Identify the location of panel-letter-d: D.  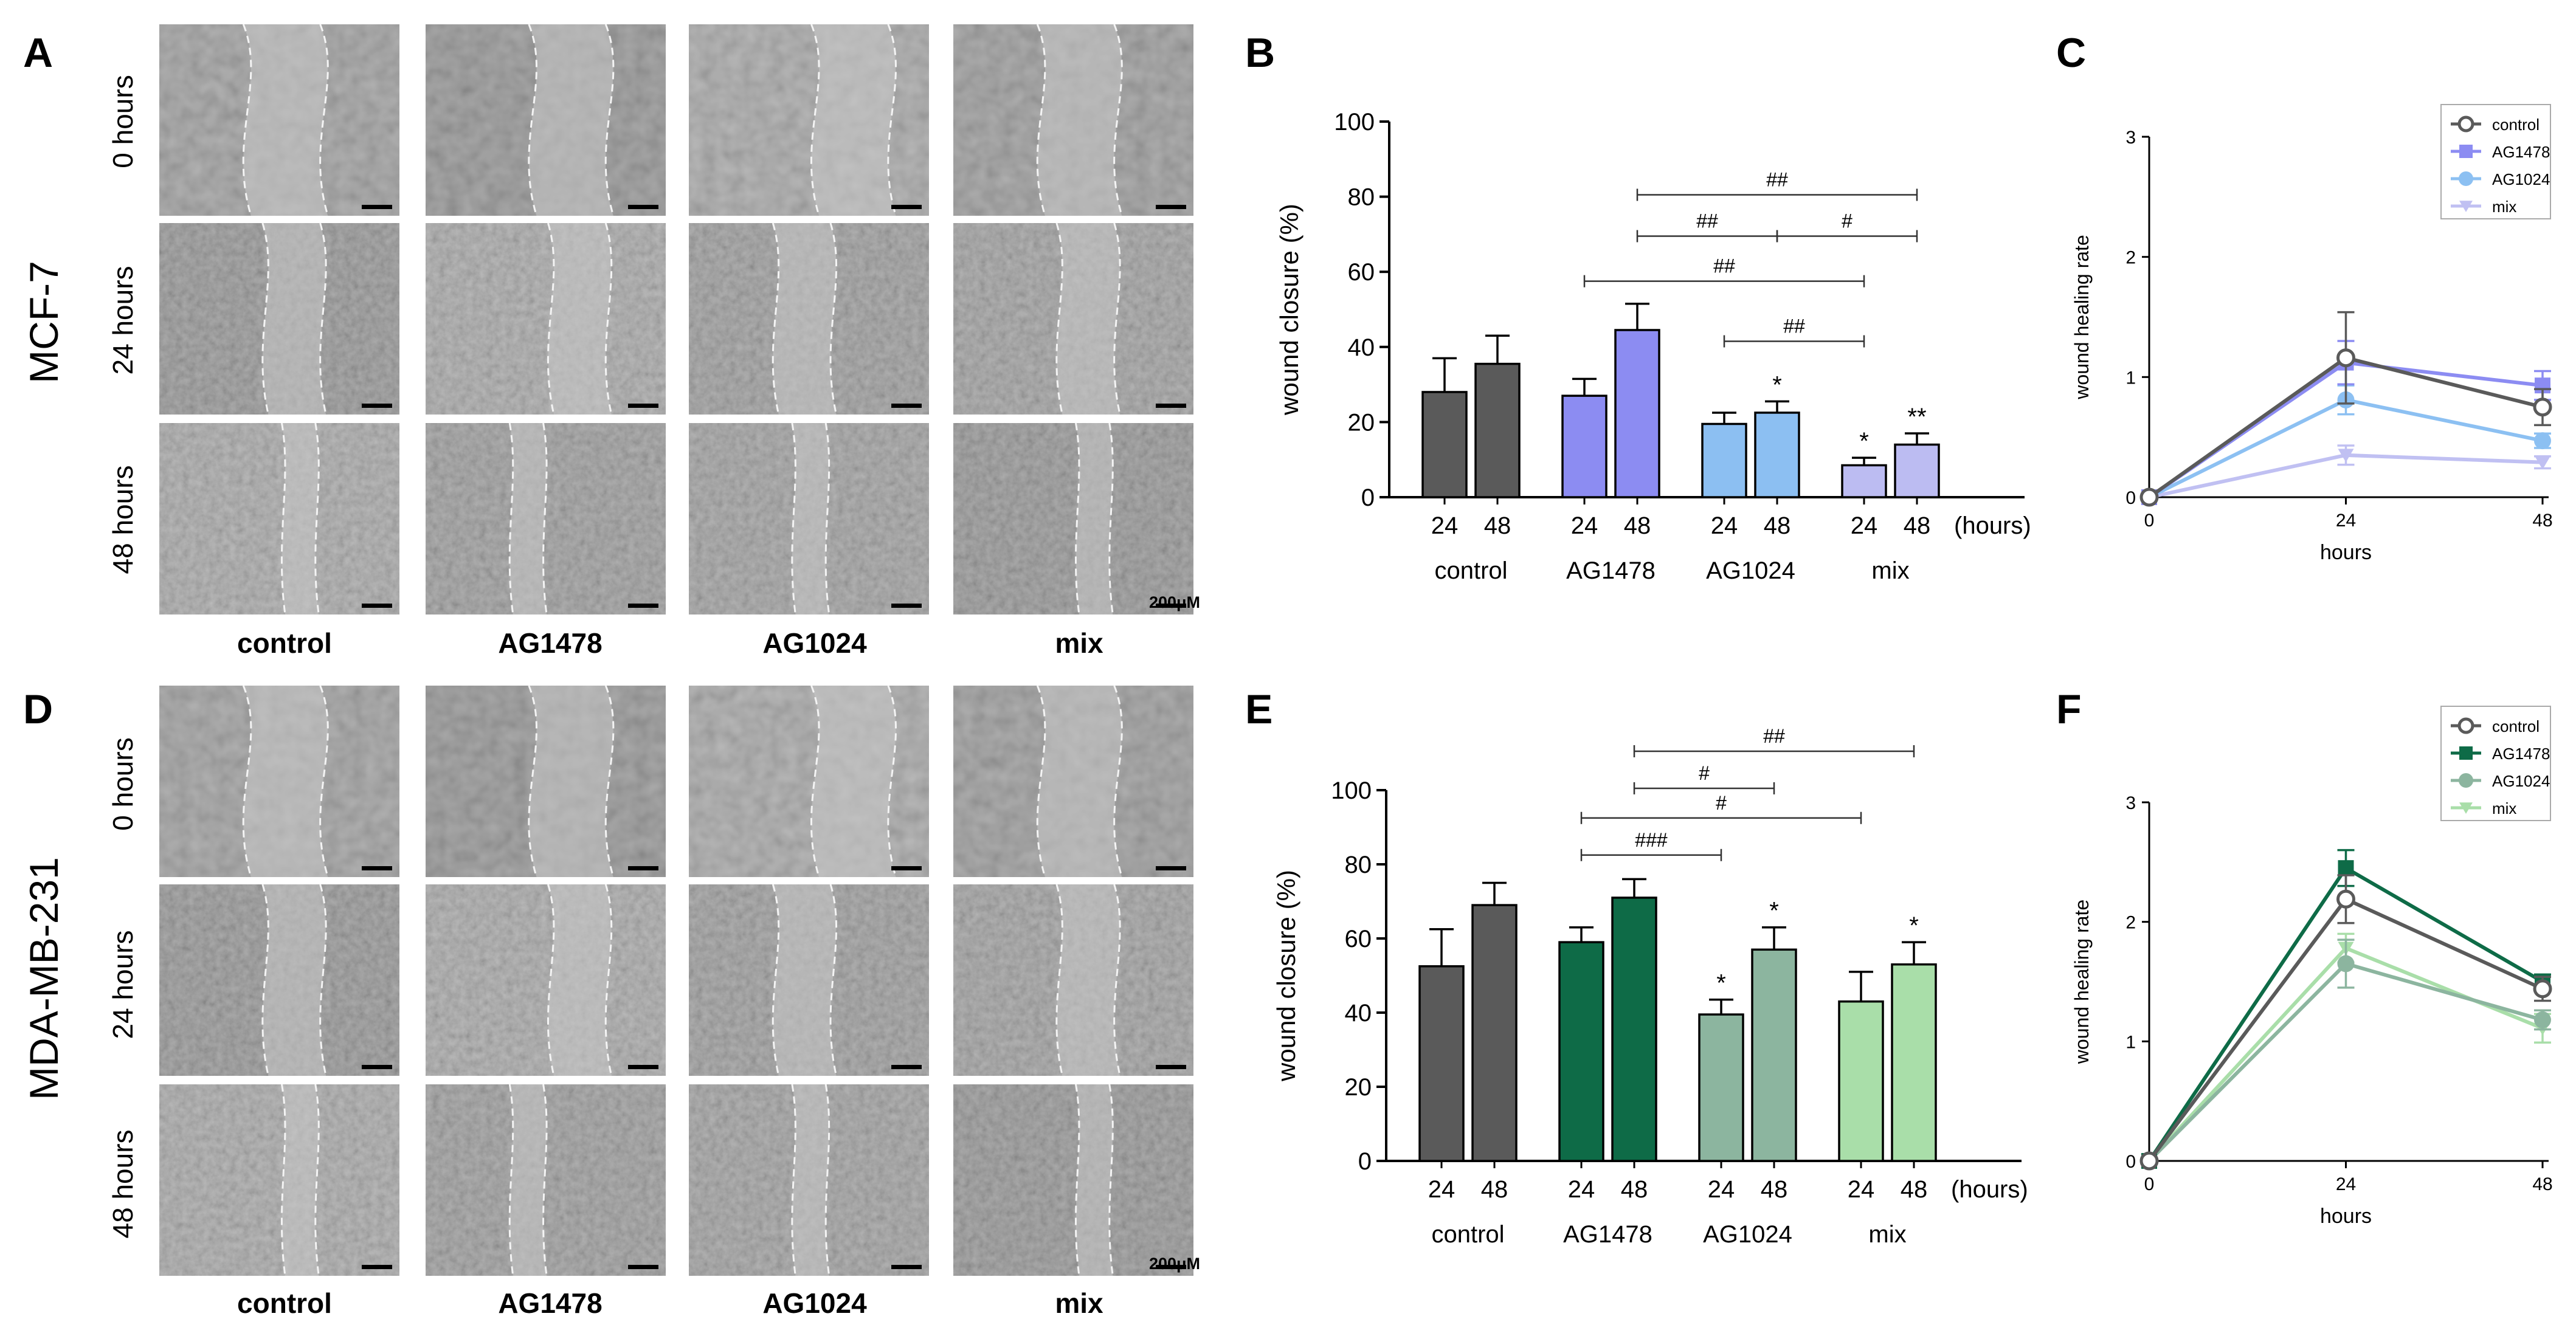
(38, 709).